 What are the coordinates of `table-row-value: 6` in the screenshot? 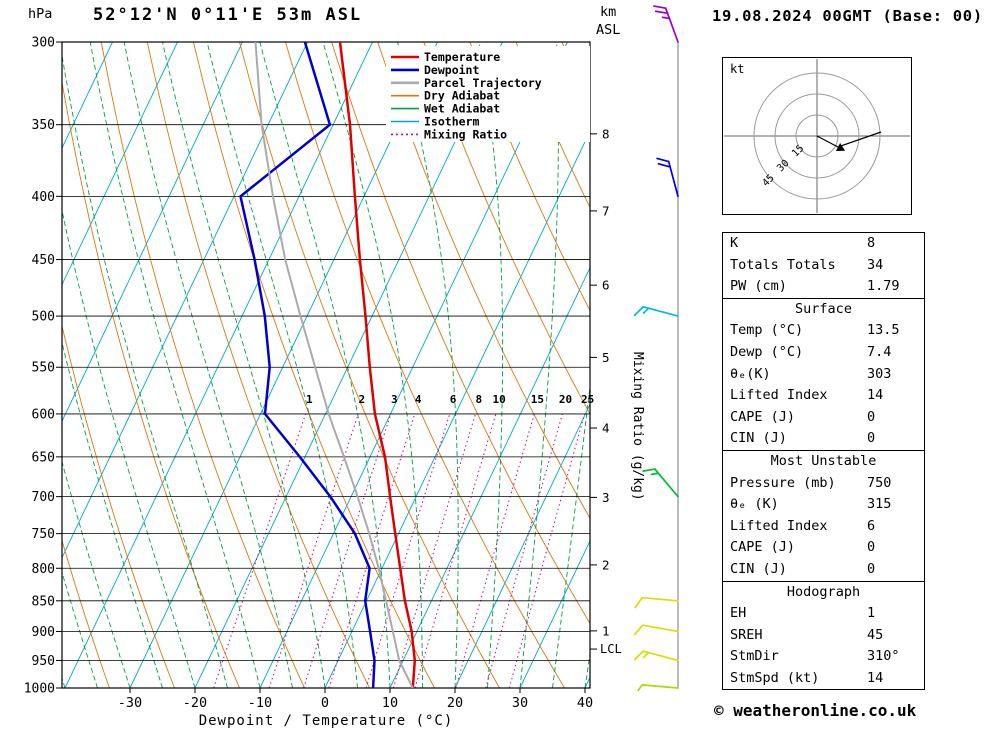 It's located at (871, 525).